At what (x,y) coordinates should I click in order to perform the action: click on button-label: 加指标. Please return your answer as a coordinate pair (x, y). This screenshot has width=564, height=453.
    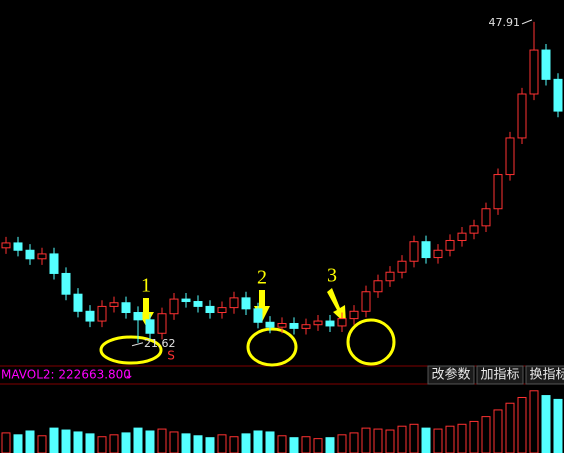
    Looking at the image, I should click on (499, 375).